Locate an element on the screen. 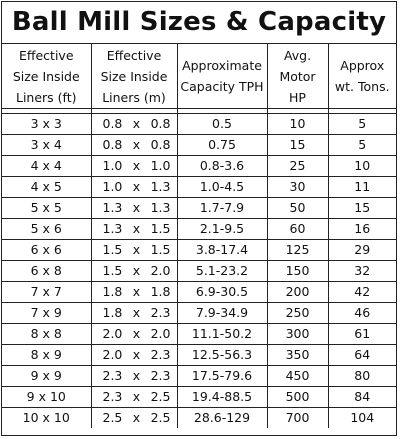 Image resolution: width=400 pixels, height=439 pixels. cell-weight: 10 is located at coordinates (361, 166).